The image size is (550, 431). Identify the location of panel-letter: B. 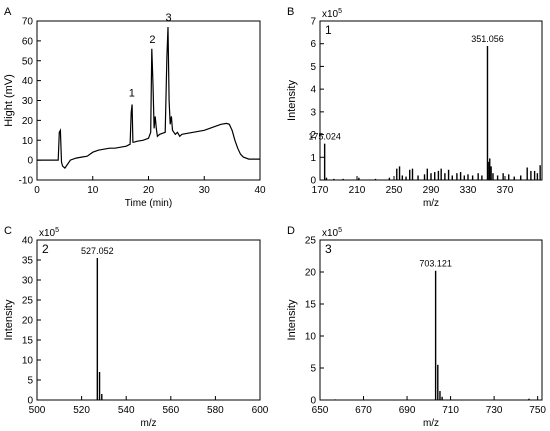
(290, 12).